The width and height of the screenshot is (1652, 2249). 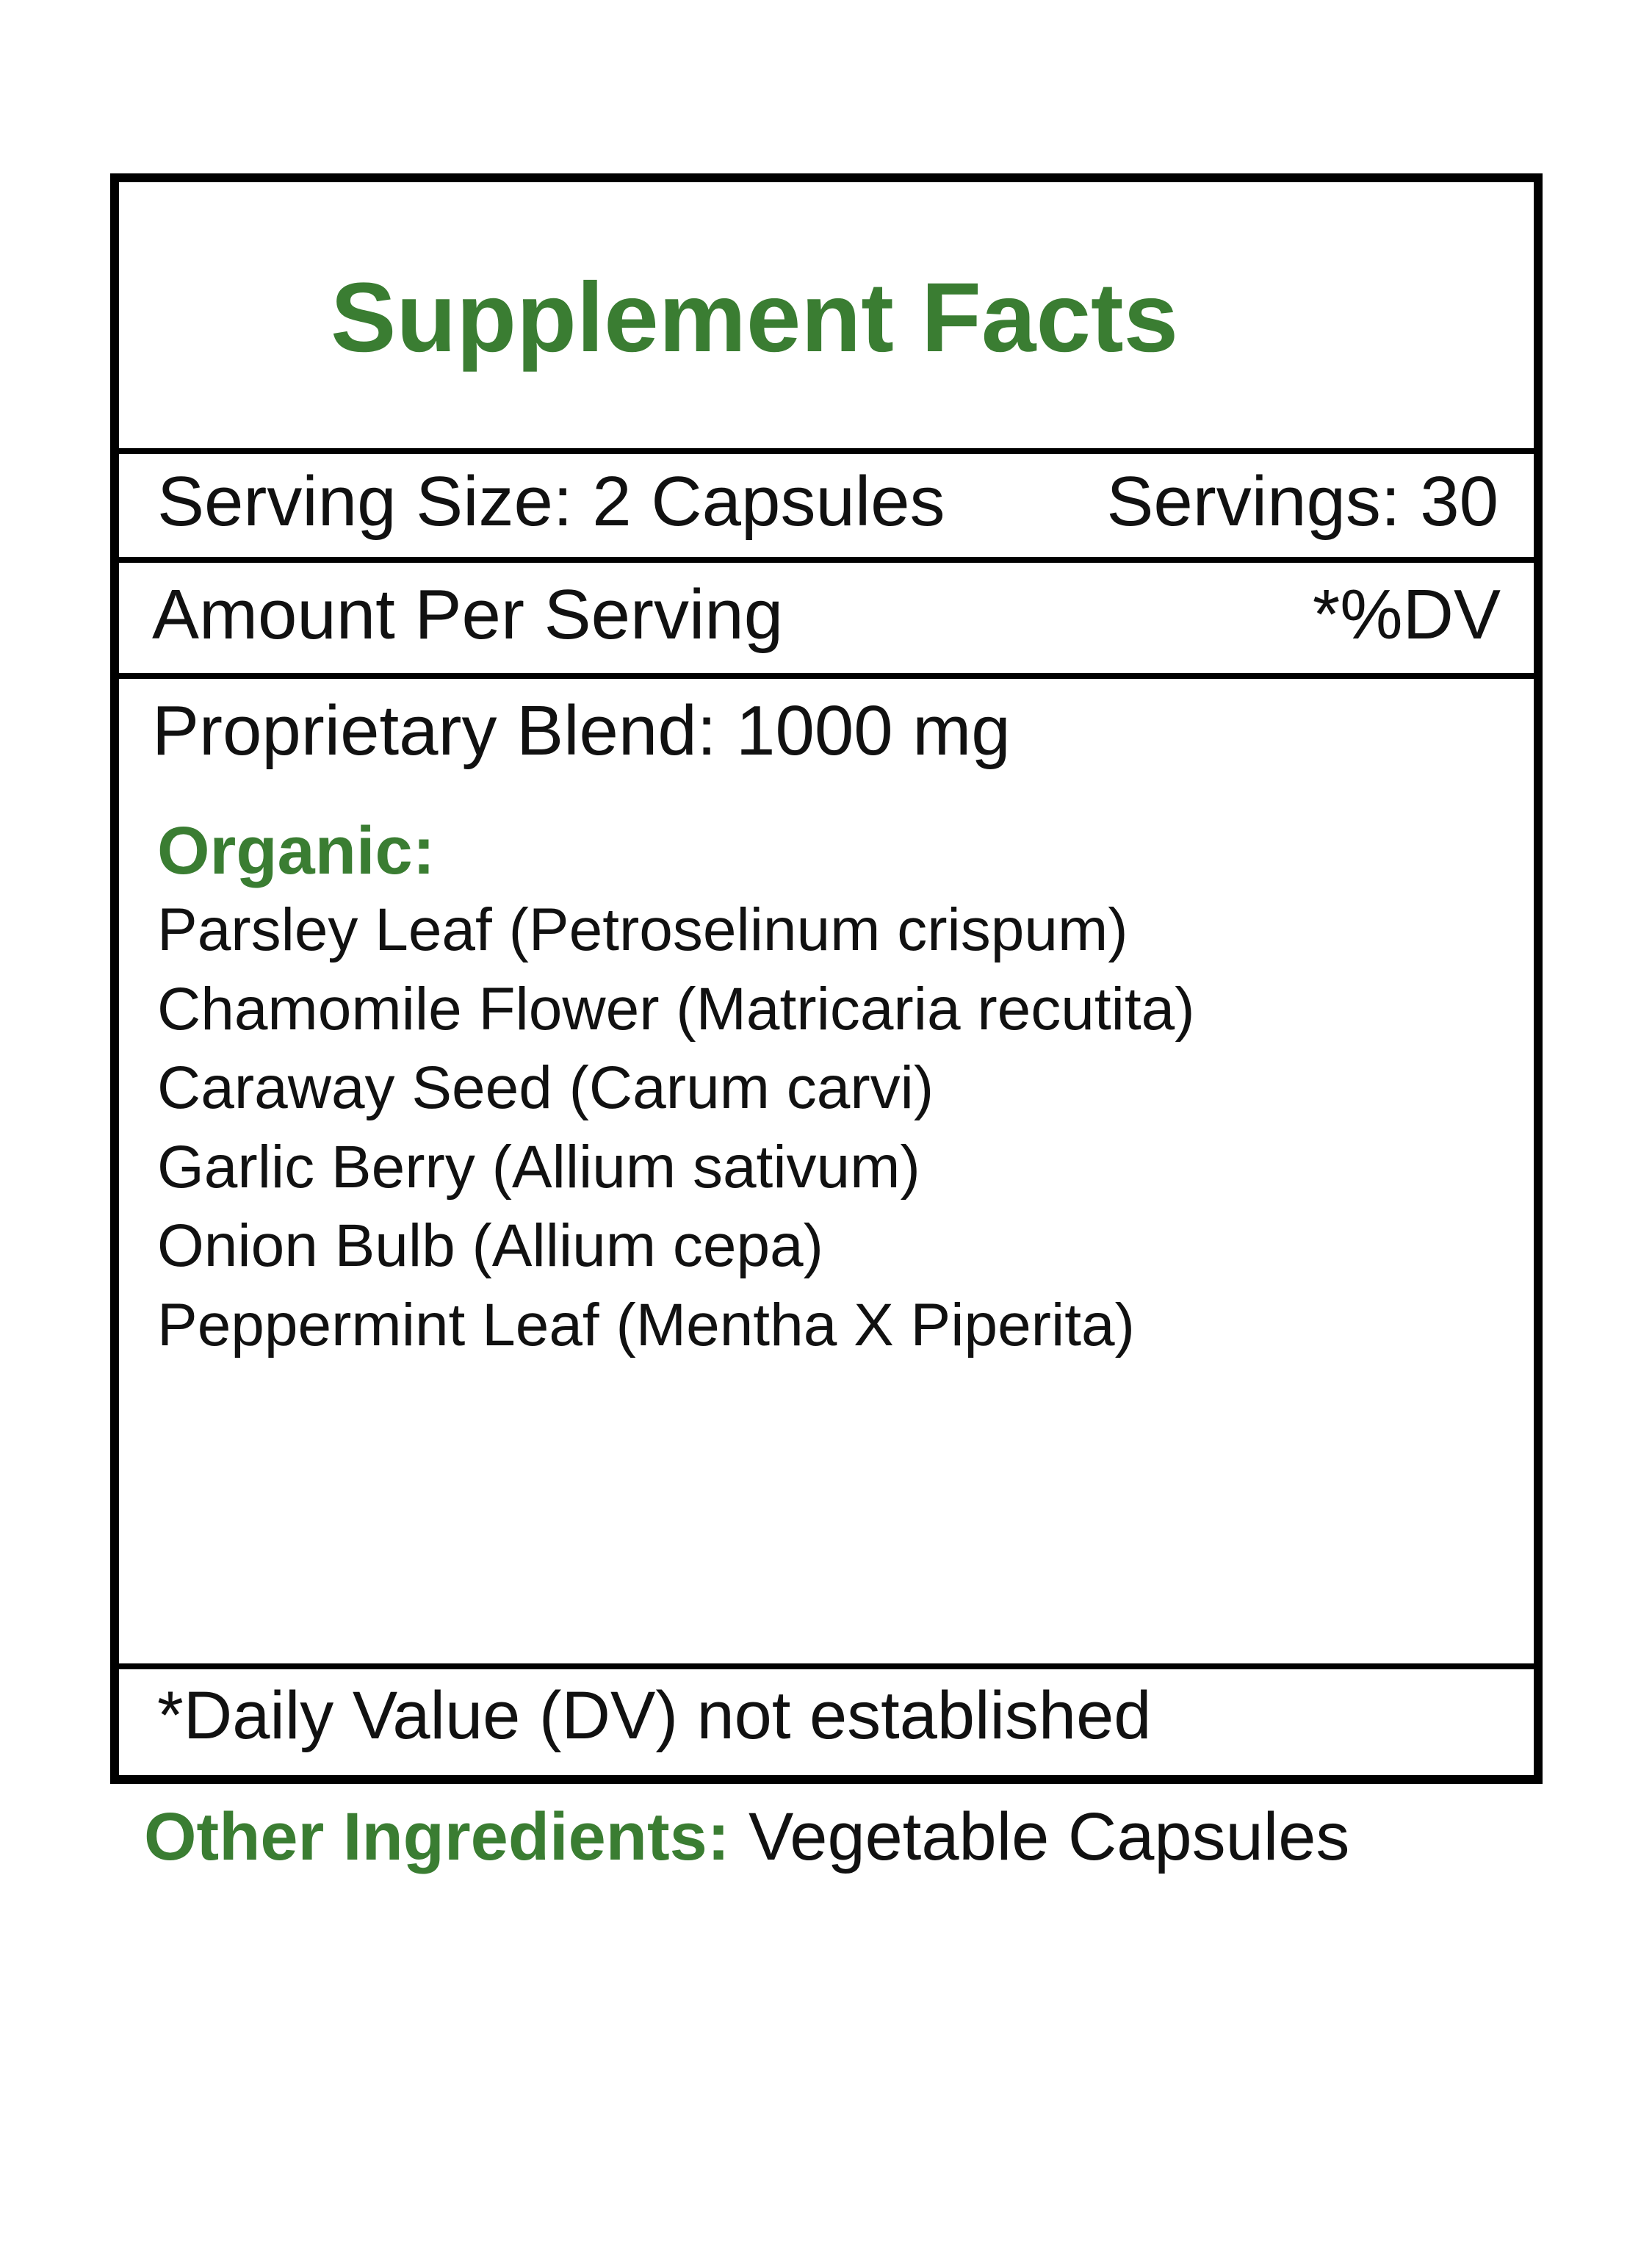 What do you see at coordinates (654, 1716) in the screenshot?
I see `dv-footnote: *Daily Value (DV) not established` at bounding box center [654, 1716].